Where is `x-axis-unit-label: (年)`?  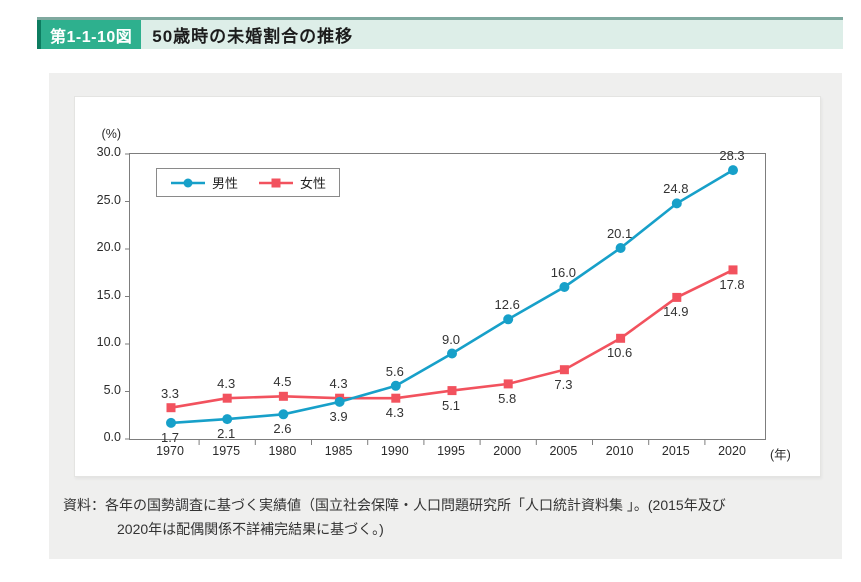
x-axis-unit-label: (年) is located at coordinates (780, 455).